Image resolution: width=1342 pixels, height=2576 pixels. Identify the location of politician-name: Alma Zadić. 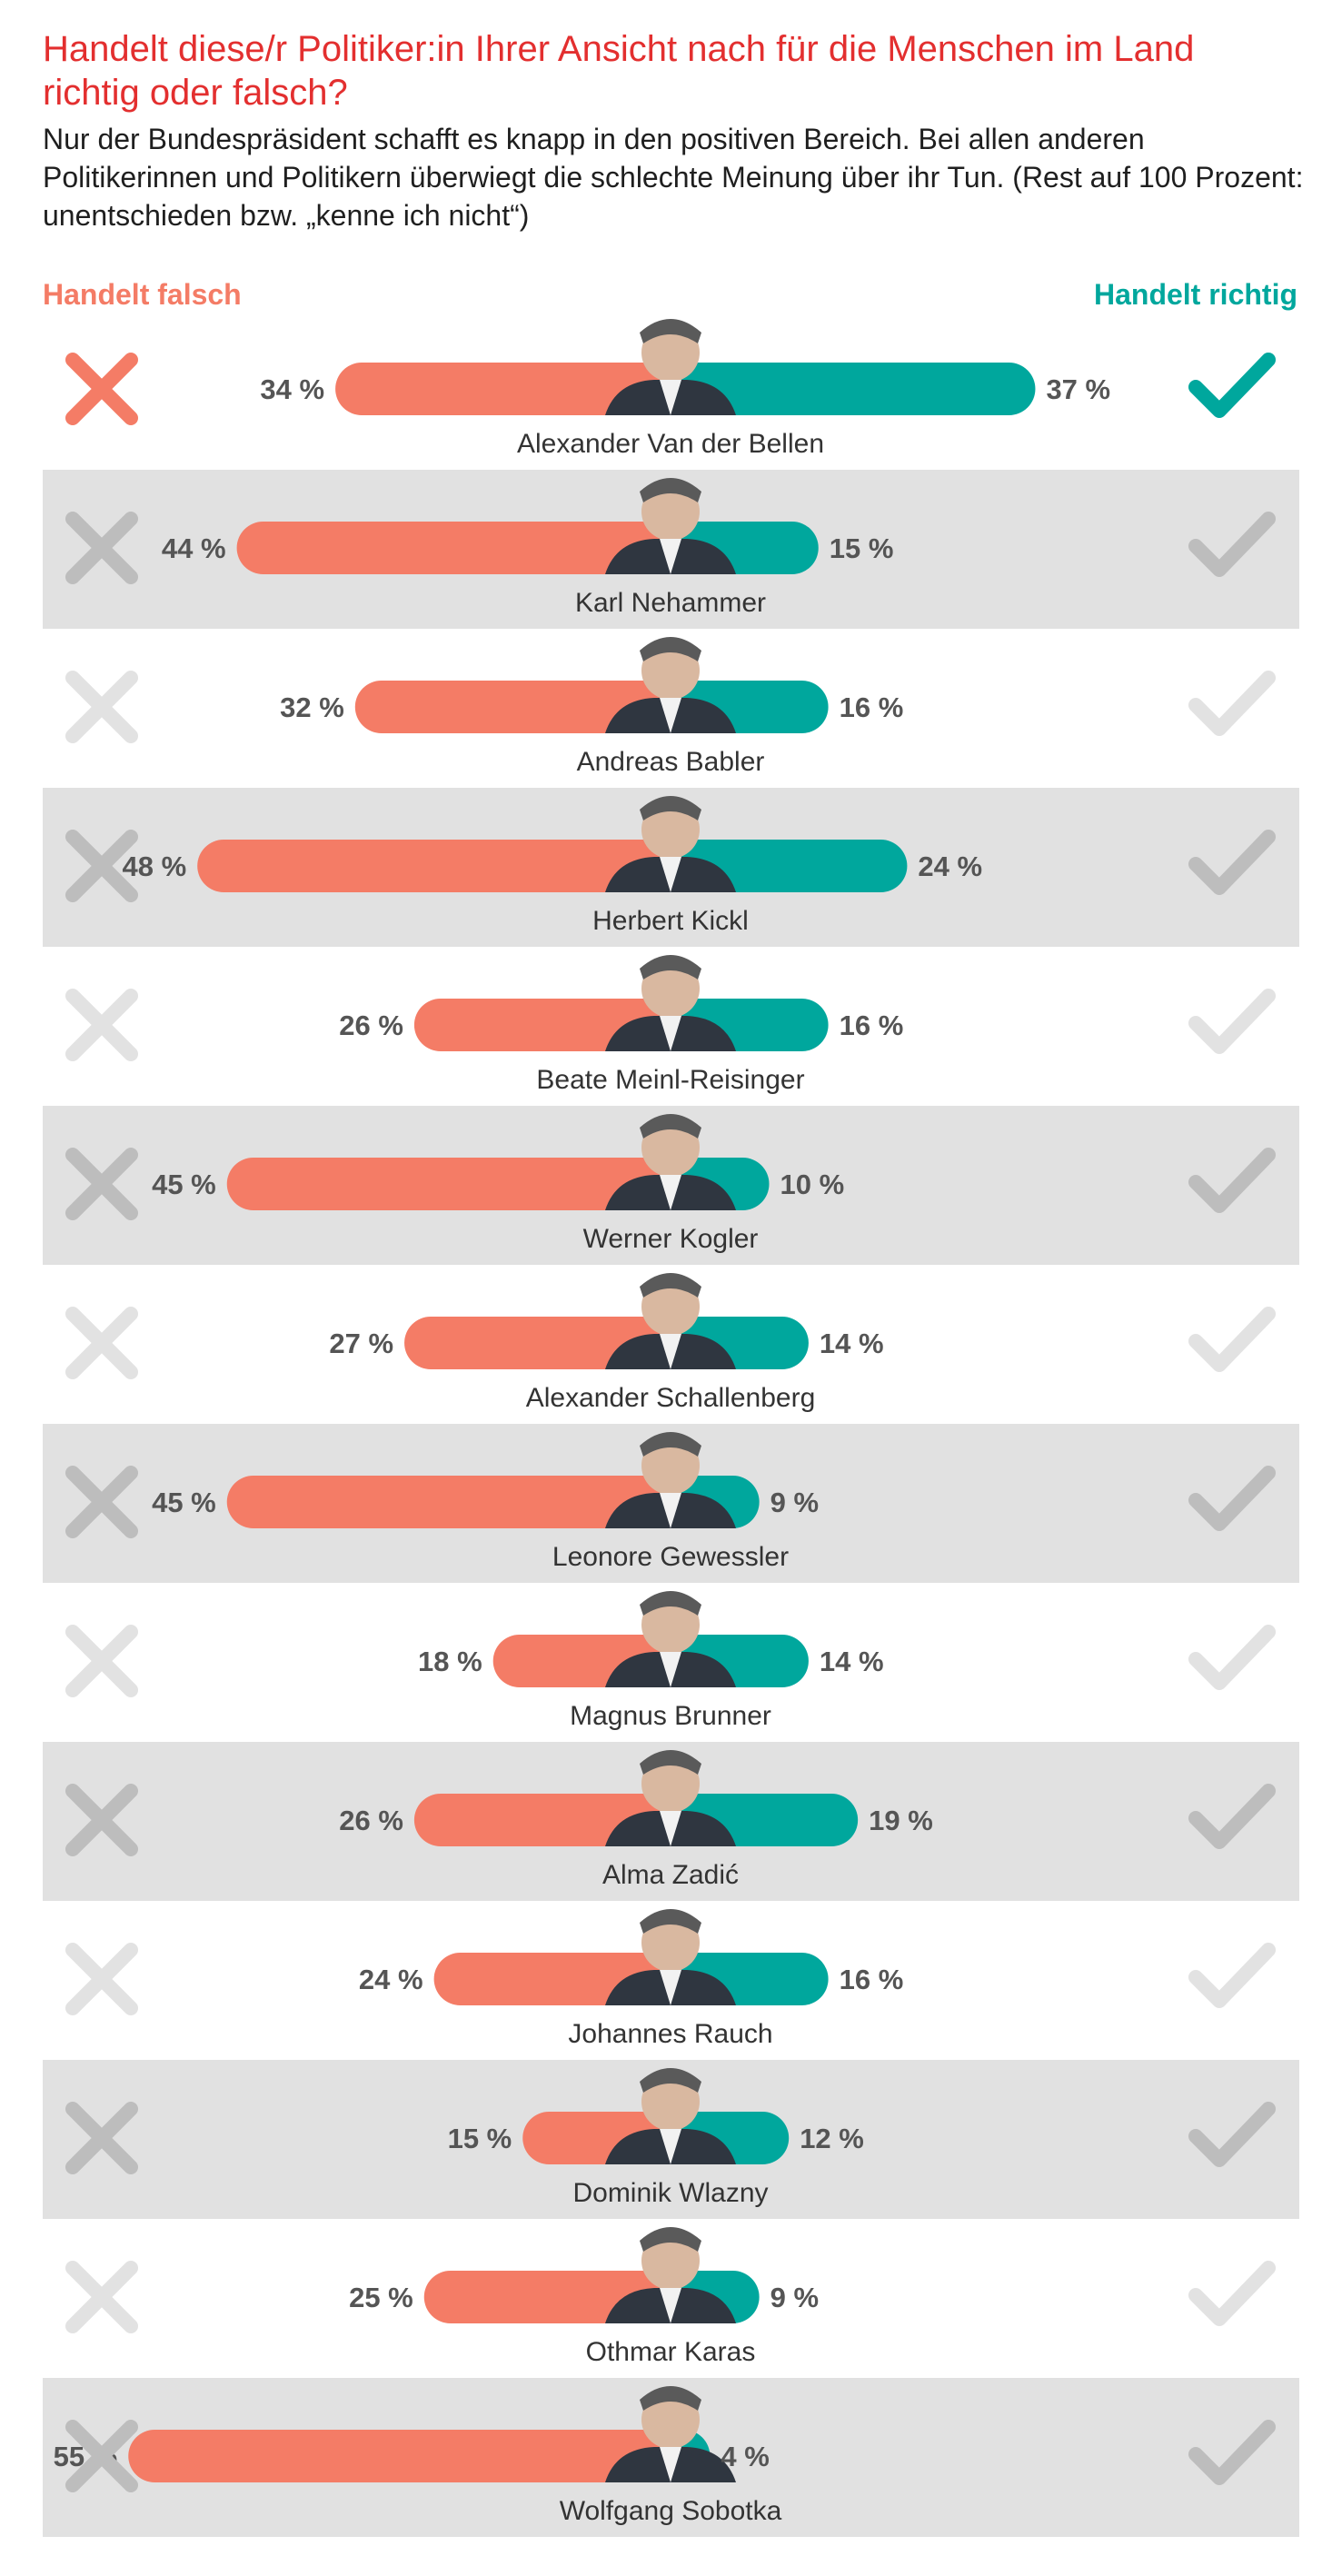
(670, 1875).